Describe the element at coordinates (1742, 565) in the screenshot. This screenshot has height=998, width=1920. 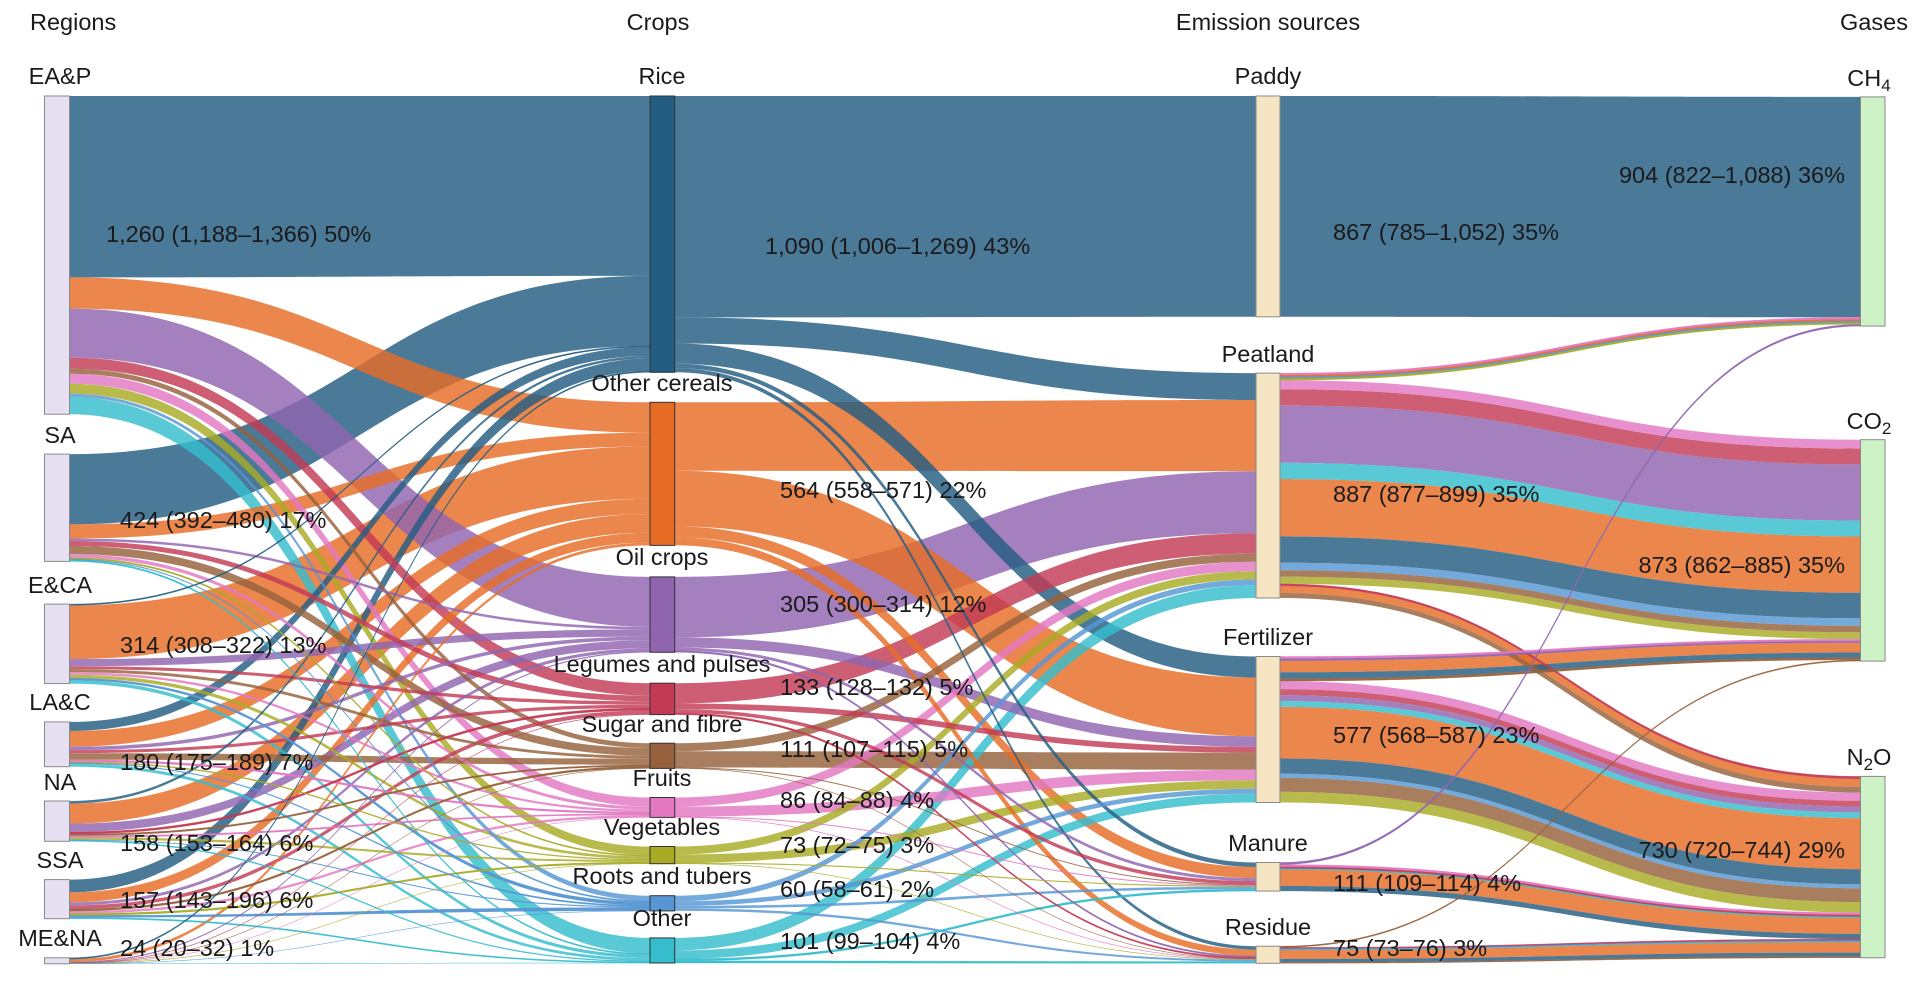
I see `svg-text: 873 (862–885) 35%` at that location.